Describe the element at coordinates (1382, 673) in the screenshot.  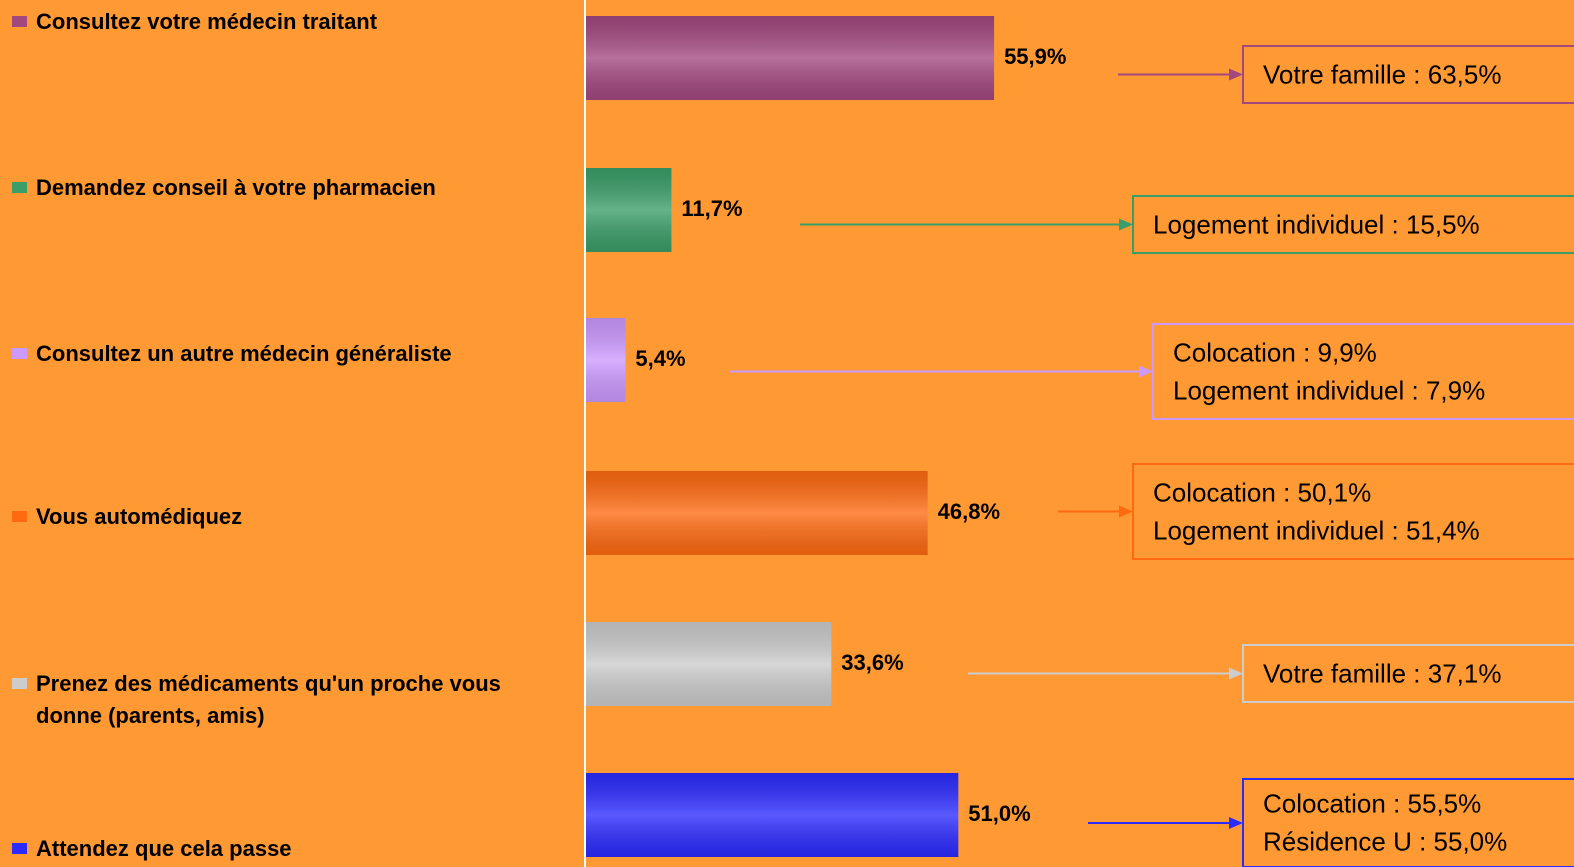
I see `annotation-text: Votre famille : 37,1%` at that location.